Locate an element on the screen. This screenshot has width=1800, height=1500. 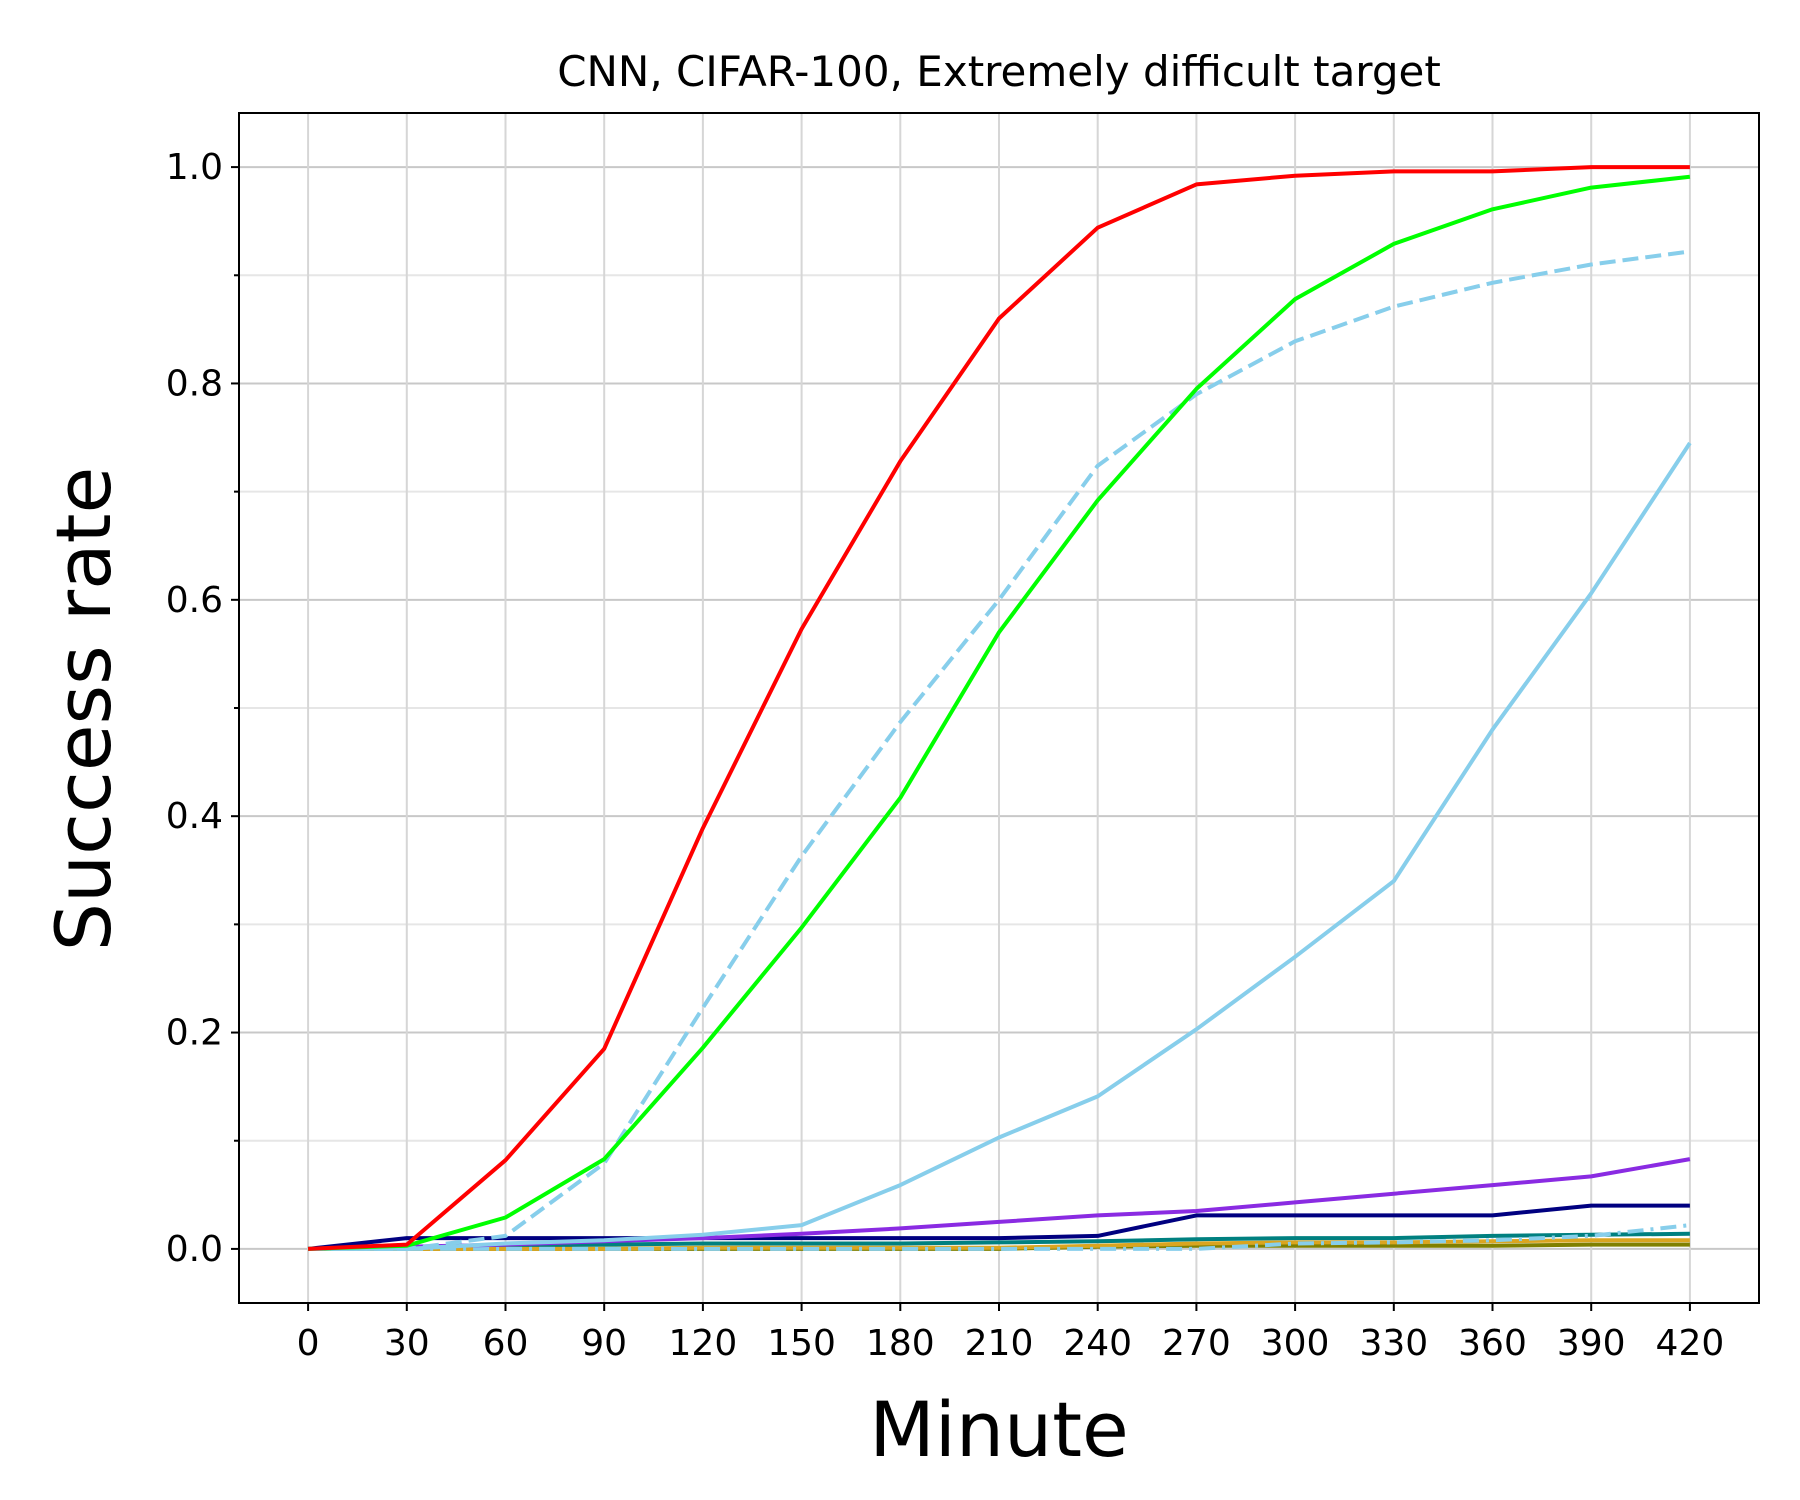
y-tick-label: 1.0 is located at coordinates (194, 167).